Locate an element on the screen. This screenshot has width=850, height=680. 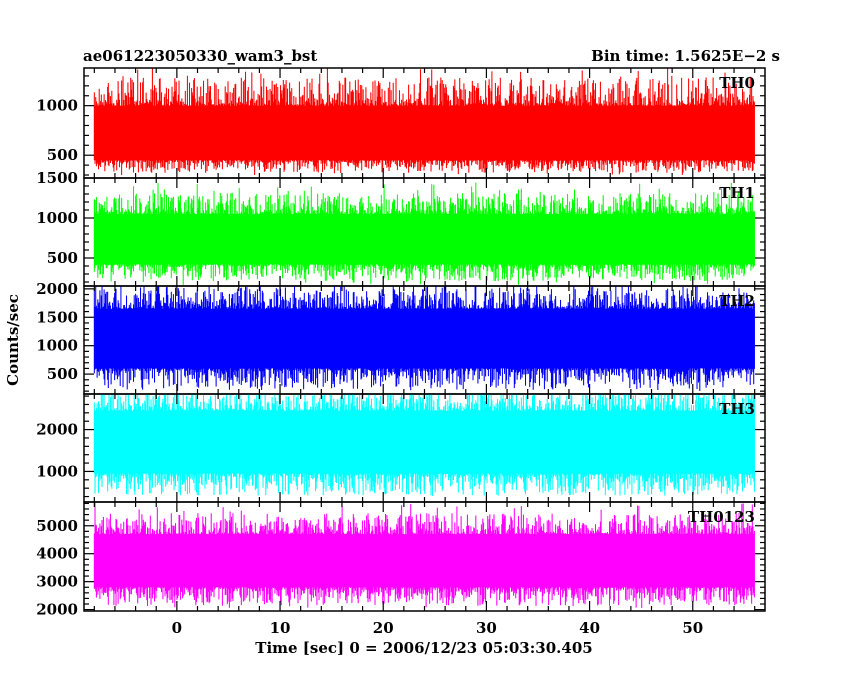
series-th0123 is located at coordinates (424, 555).